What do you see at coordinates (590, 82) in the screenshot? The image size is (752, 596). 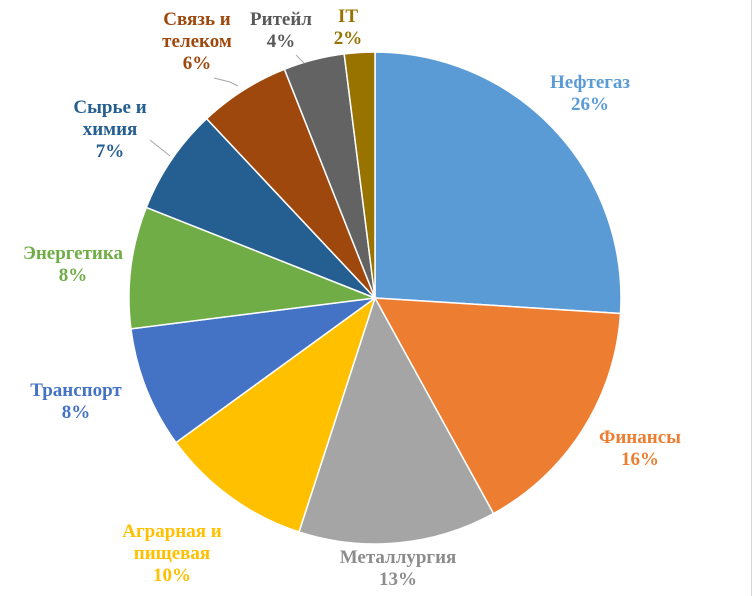 I see `slice-name: Нефтегаз` at bounding box center [590, 82].